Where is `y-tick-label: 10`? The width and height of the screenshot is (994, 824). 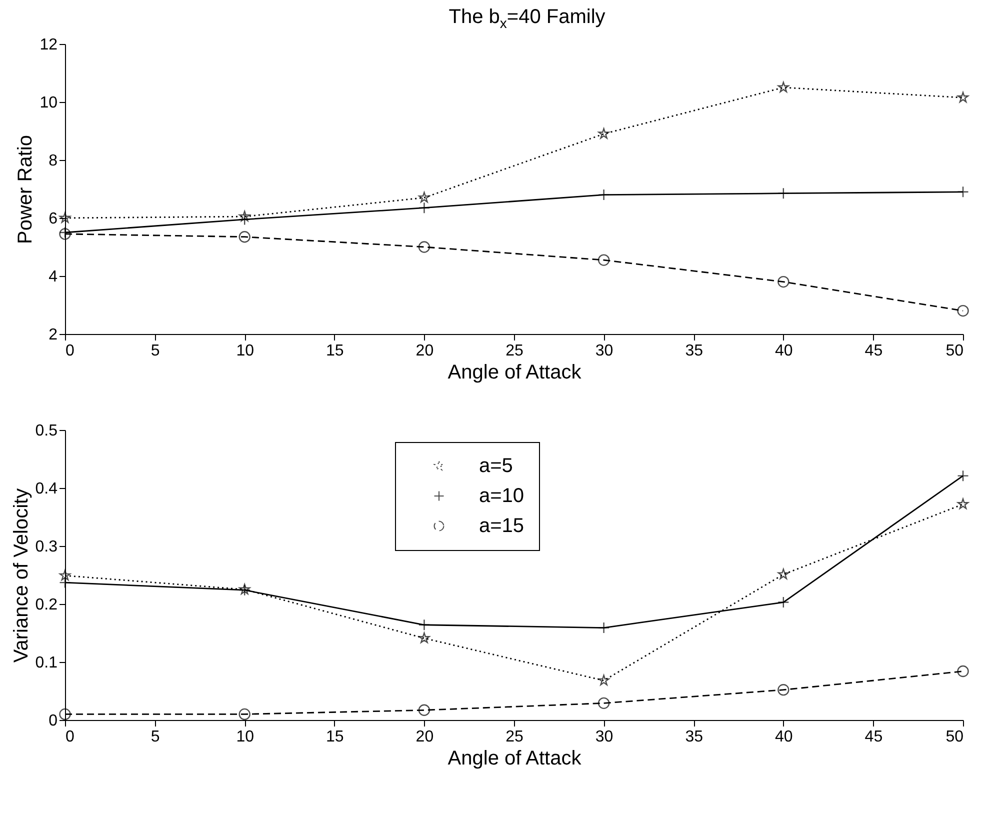
y-tick-label: 10 is located at coordinates (49, 103).